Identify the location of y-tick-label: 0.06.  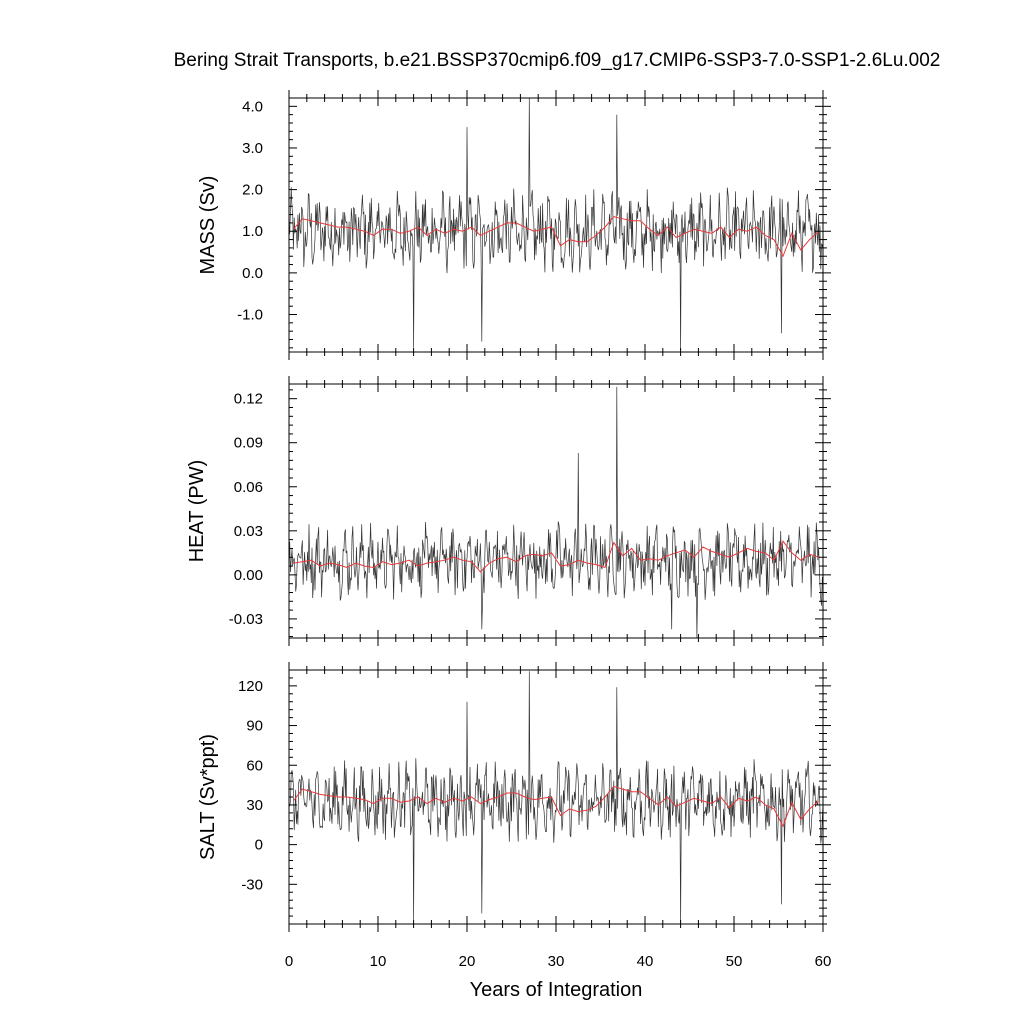
(248, 487).